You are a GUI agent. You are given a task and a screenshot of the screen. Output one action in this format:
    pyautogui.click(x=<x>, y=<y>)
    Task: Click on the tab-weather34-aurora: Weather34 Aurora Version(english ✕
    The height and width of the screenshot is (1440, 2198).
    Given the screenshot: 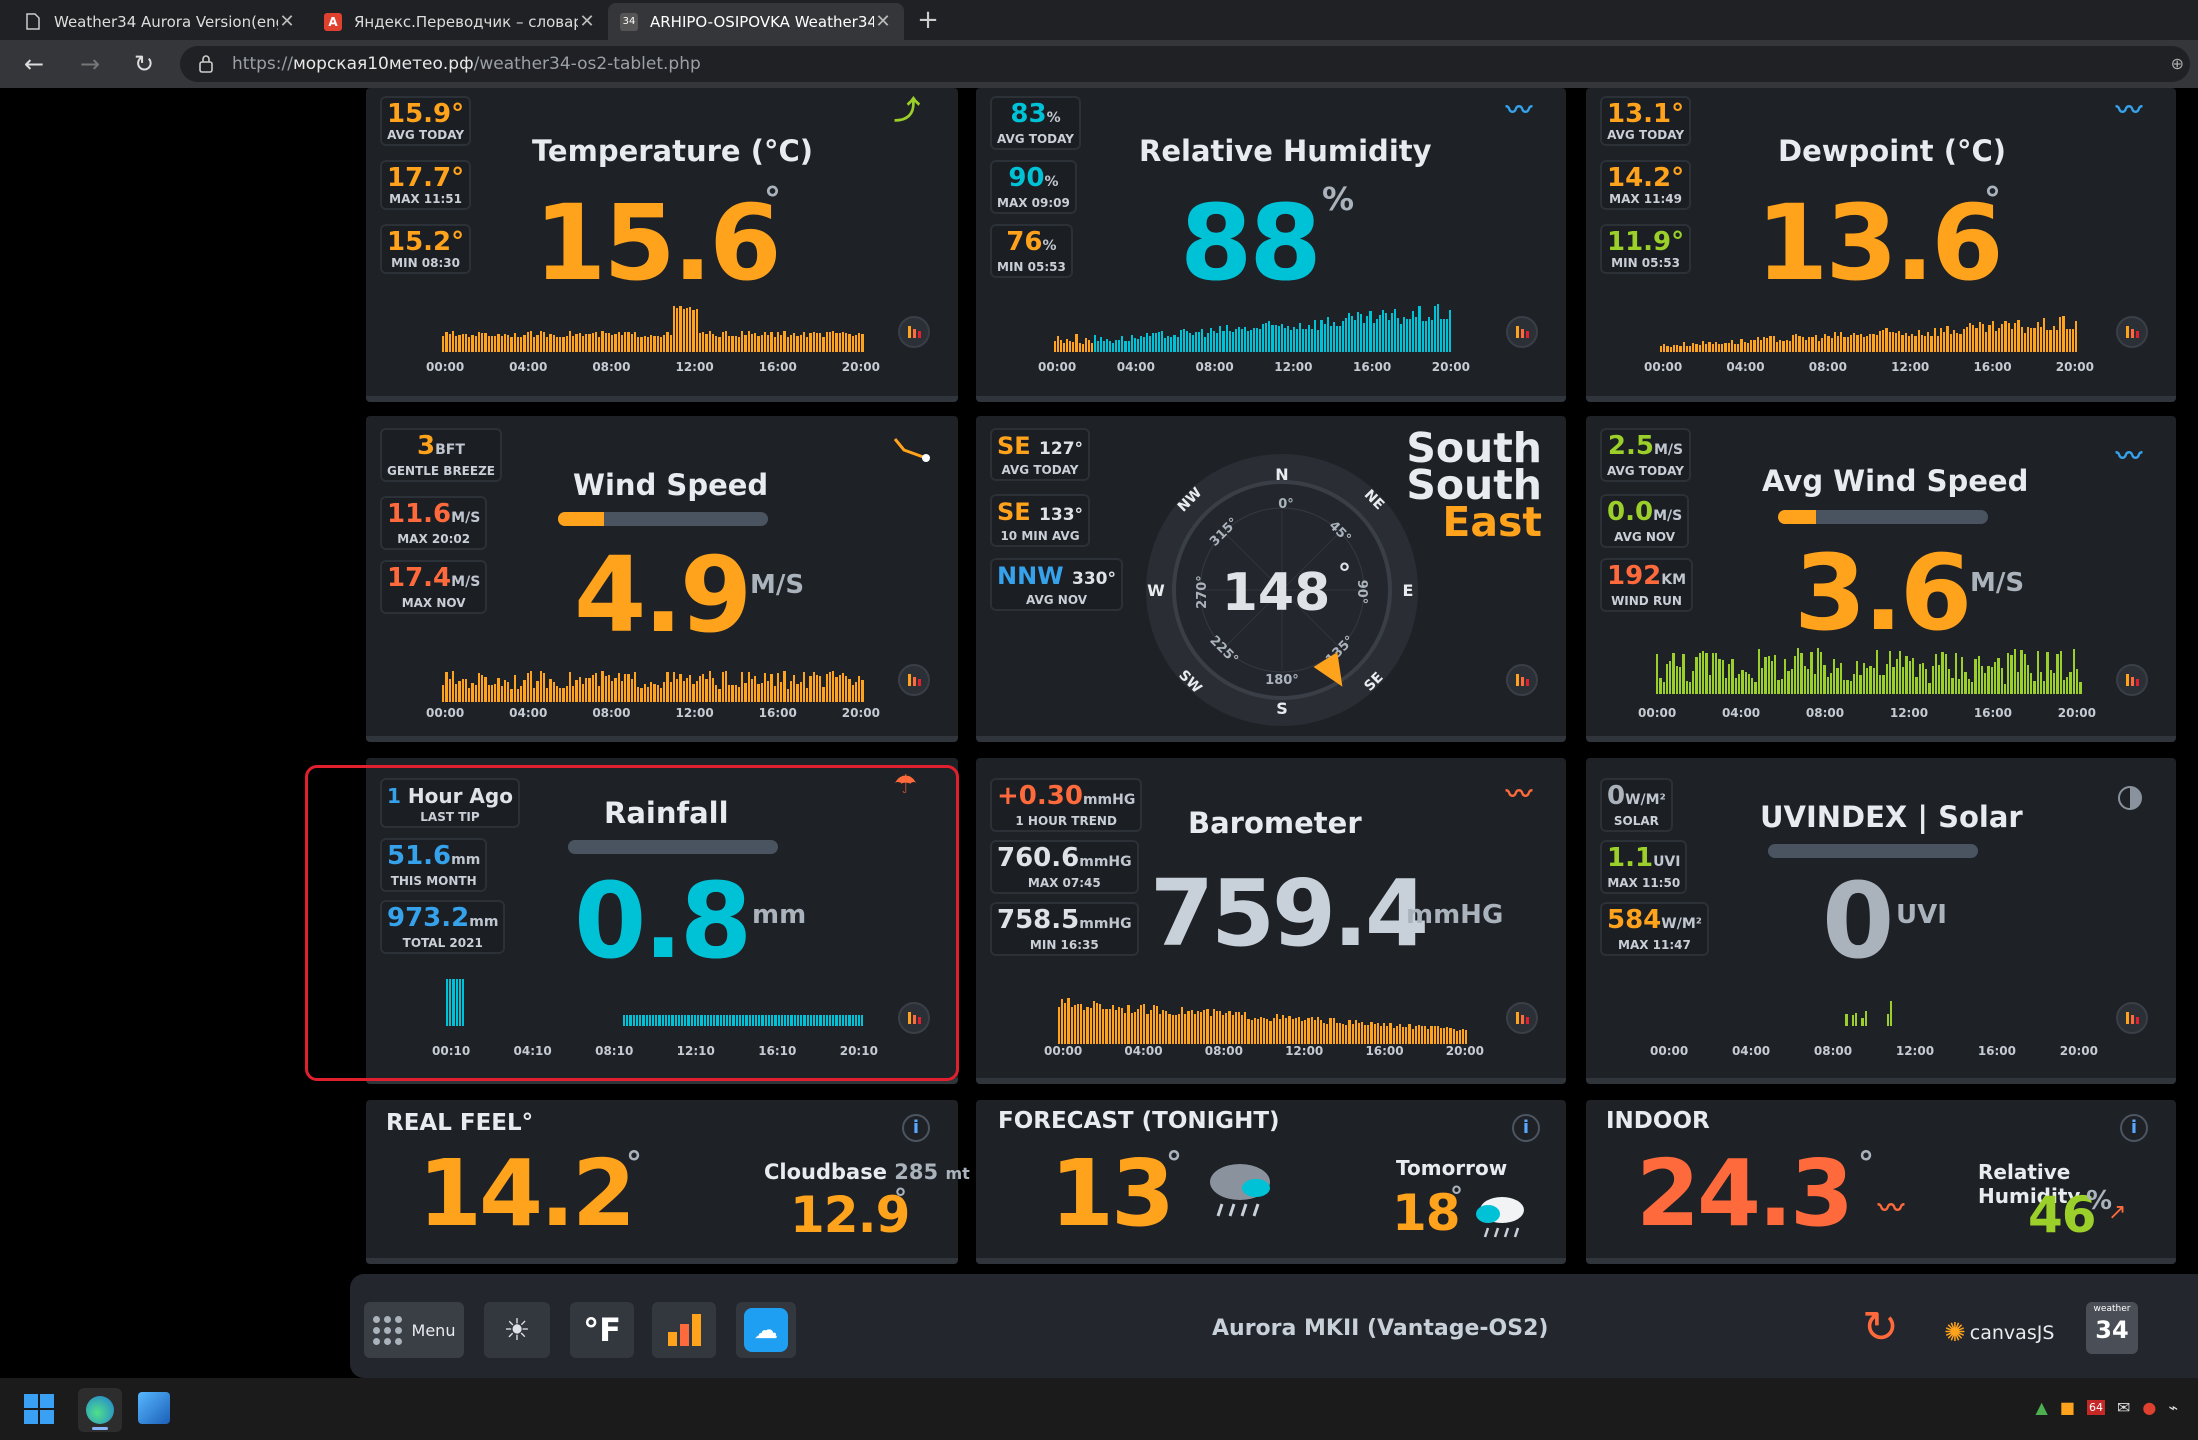 What is the action you would take?
    pyautogui.click(x=160, y=21)
    